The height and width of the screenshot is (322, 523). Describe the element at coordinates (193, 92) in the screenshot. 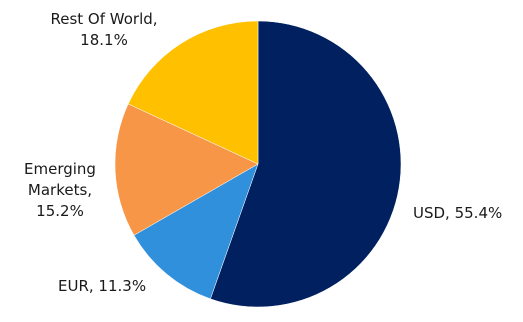

I see `pie-slice-rest-of-world` at that location.